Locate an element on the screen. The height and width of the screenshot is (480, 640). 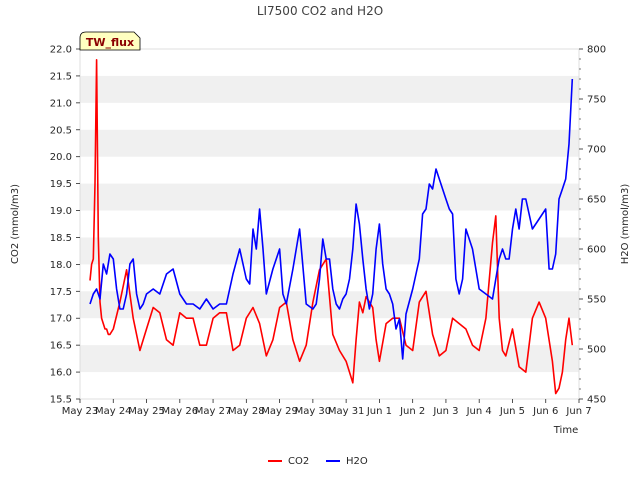
legend-label-h2o: H2O is located at coordinates (357, 461).